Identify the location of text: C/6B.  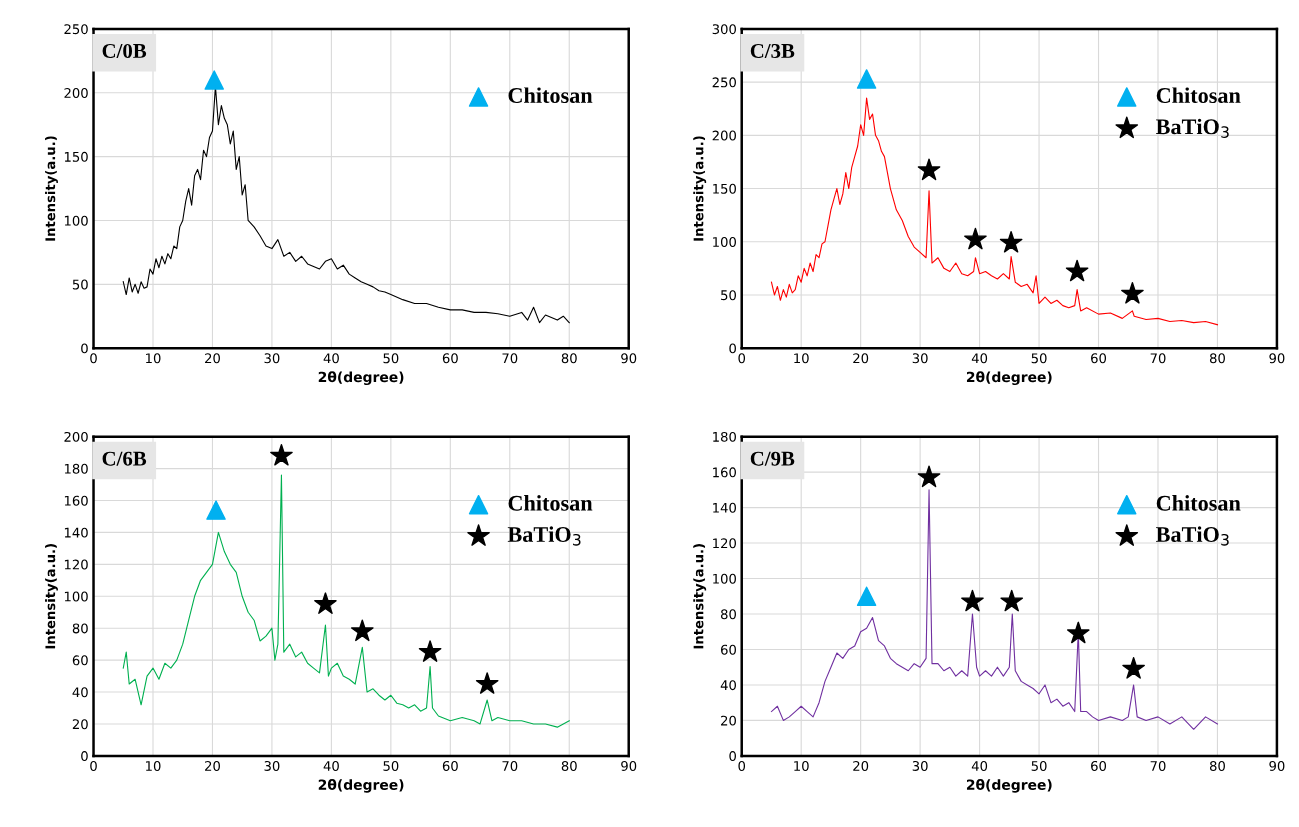
(124, 458).